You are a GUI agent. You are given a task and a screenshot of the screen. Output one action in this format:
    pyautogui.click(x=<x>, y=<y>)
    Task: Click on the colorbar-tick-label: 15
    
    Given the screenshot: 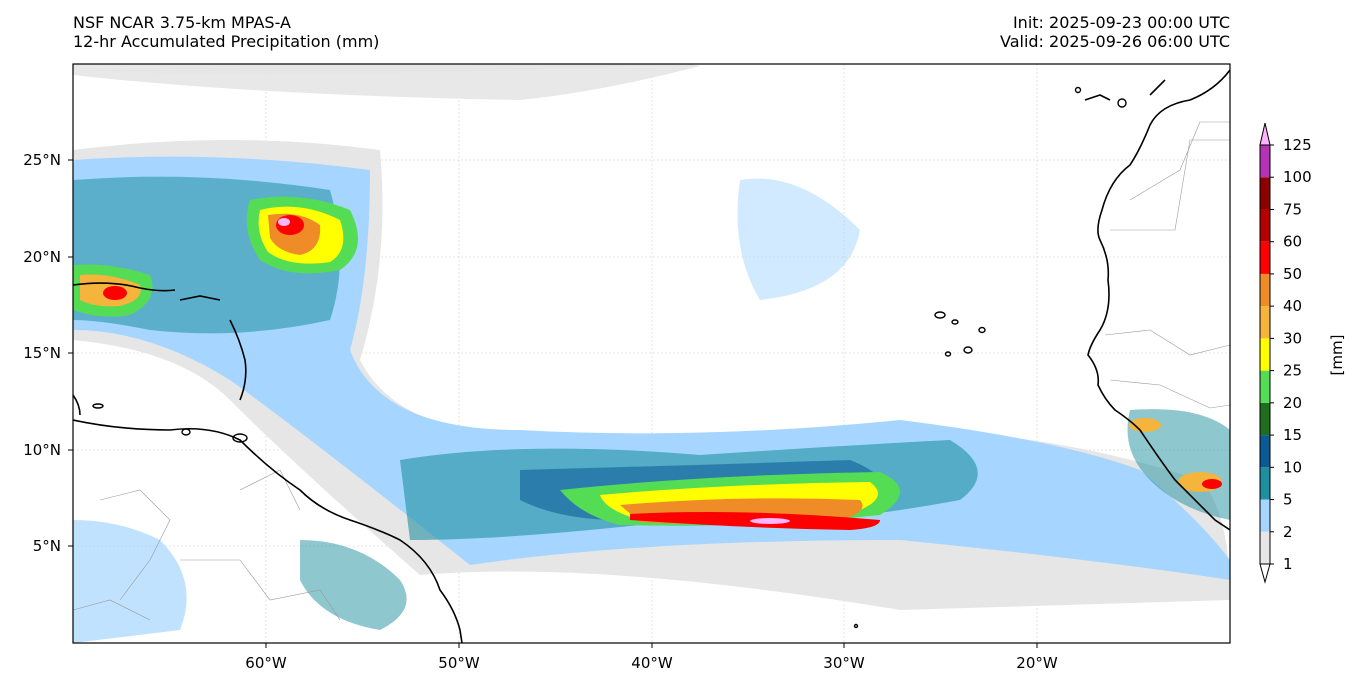 What is the action you would take?
    pyautogui.click(x=1292, y=435)
    